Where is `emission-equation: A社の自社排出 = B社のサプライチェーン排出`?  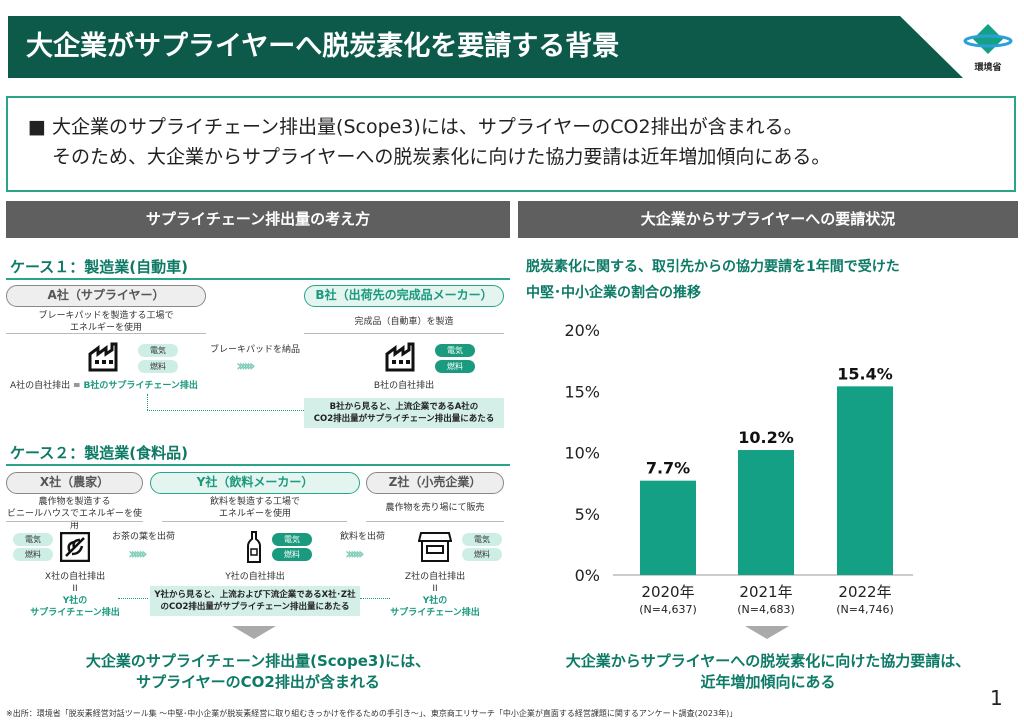
emission-equation: A社の自社排出 = B社のサプライチェーン排出 is located at coordinates (104, 386).